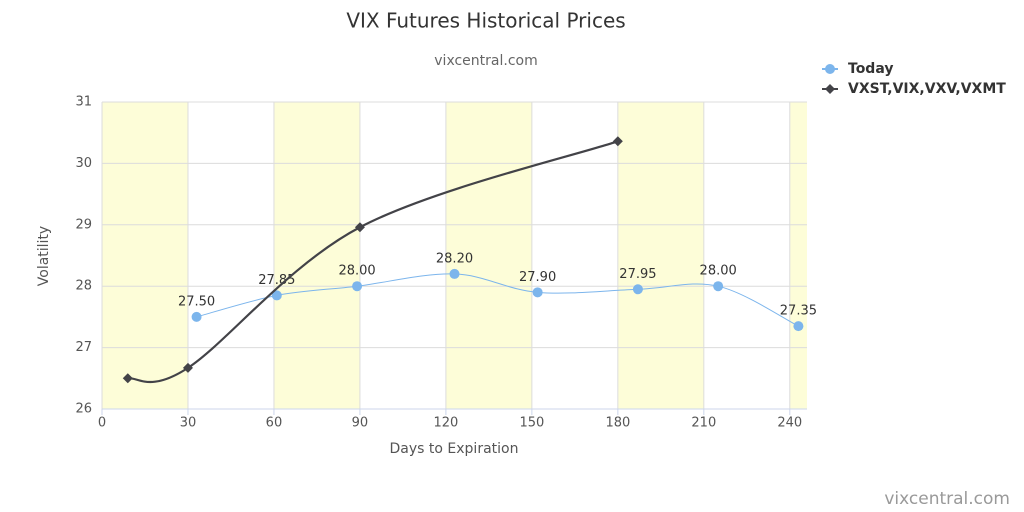 This screenshot has width=1024, height=512. What do you see at coordinates (454, 258) in the screenshot?
I see `data-label: 28.20` at bounding box center [454, 258].